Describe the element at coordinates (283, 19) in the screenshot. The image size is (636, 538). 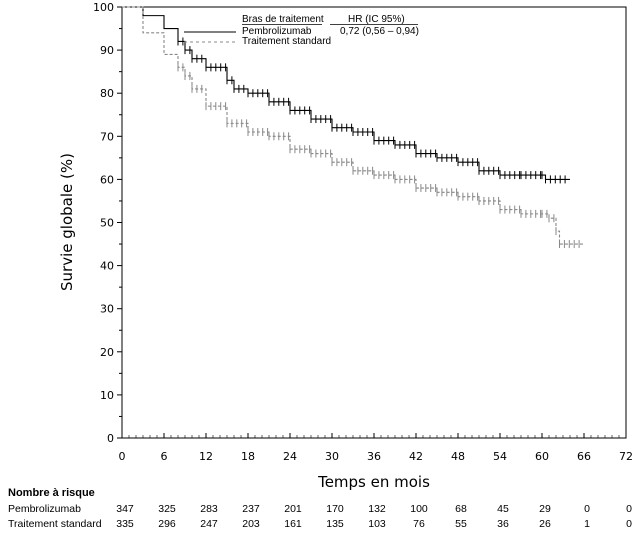
I see `legend-header-arm: Bras de traitement` at that location.